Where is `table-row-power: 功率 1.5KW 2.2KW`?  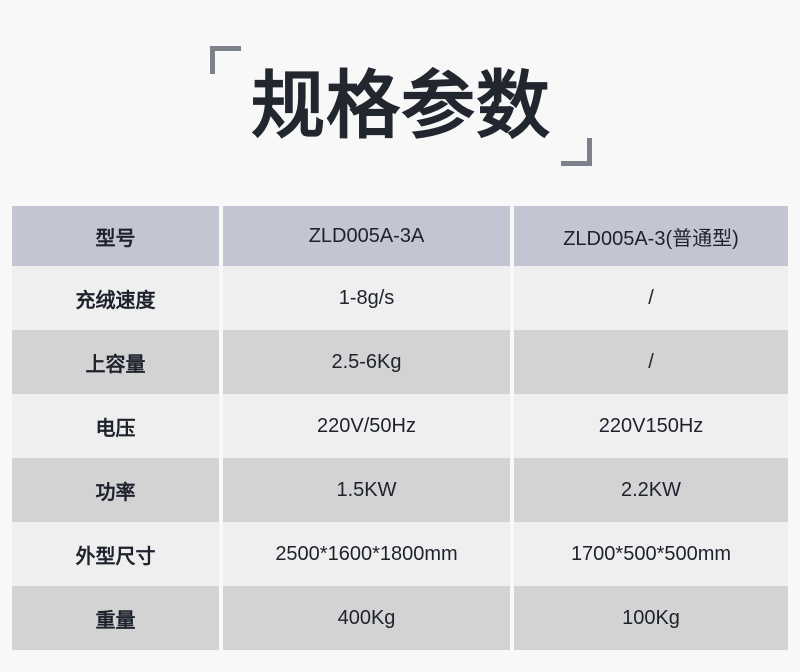 table-row-power: 功率 1.5KW 2.2KW is located at coordinates (400, 490).